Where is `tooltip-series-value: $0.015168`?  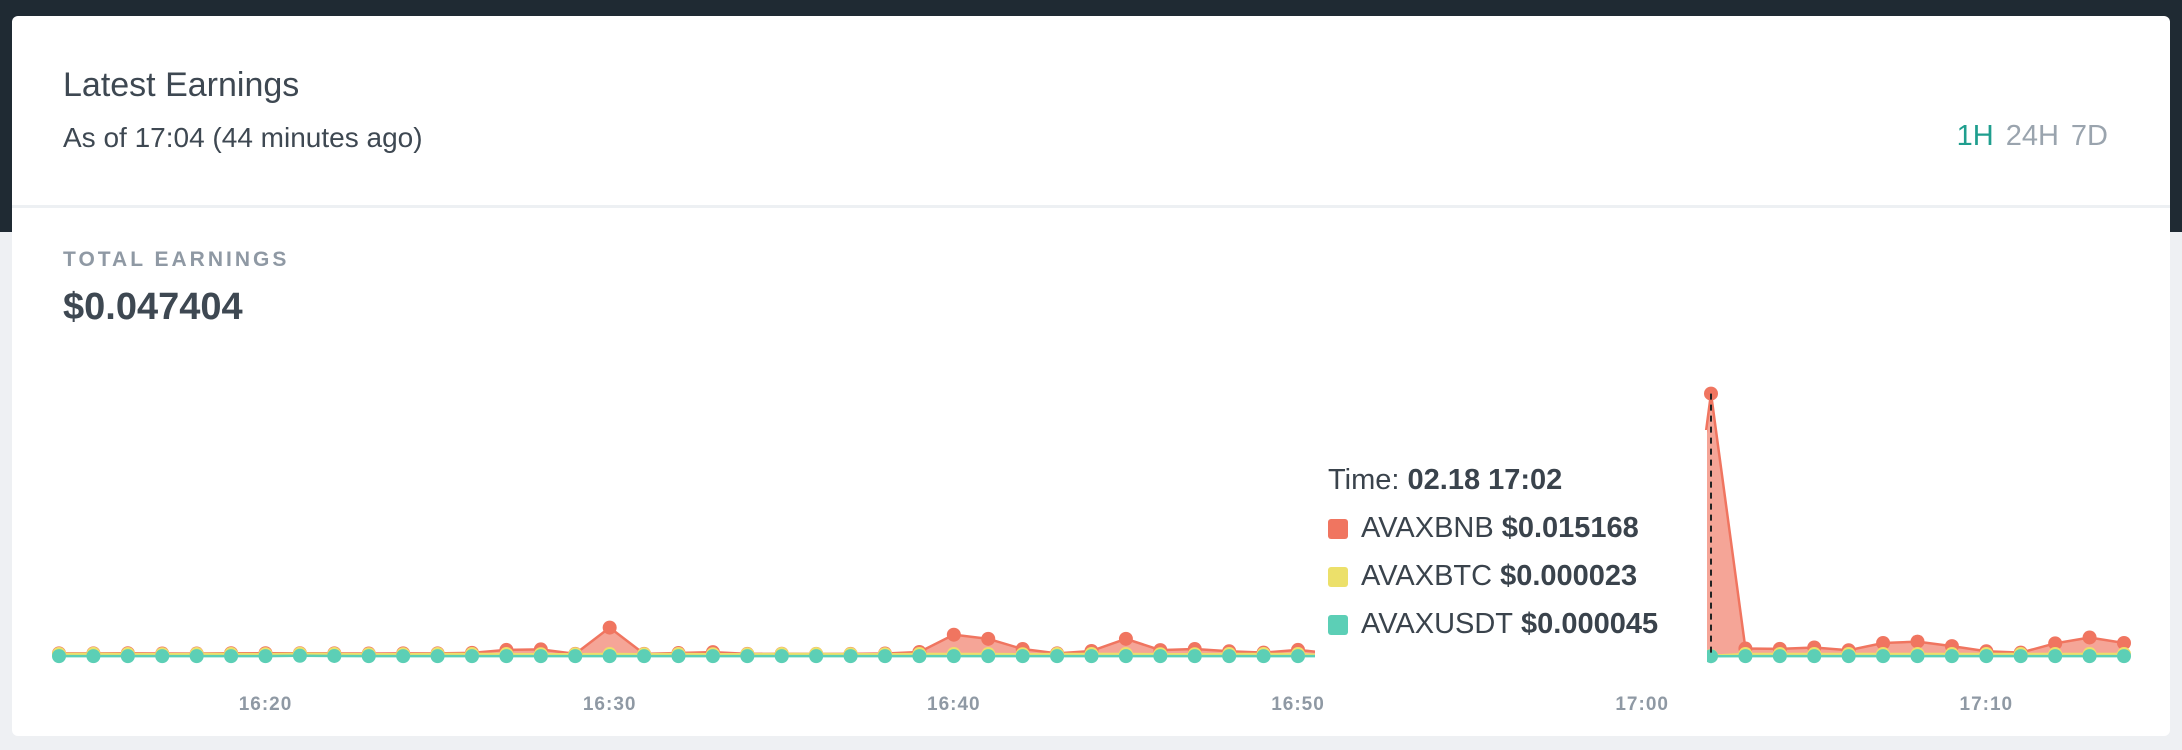 tooltip-series-value: $0.015168 is located at coordinates (1570, 528).